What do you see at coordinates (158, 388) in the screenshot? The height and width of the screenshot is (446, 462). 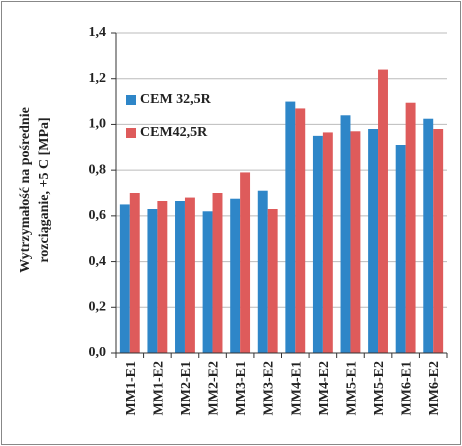 I see `x-tick-label: MM1-E2` at bounding box center [158, 388].